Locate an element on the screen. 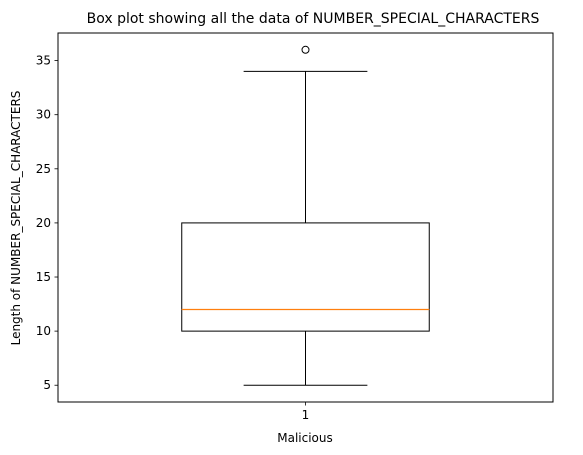  y-tick-label: 30 is located at coordinates (43, 115).